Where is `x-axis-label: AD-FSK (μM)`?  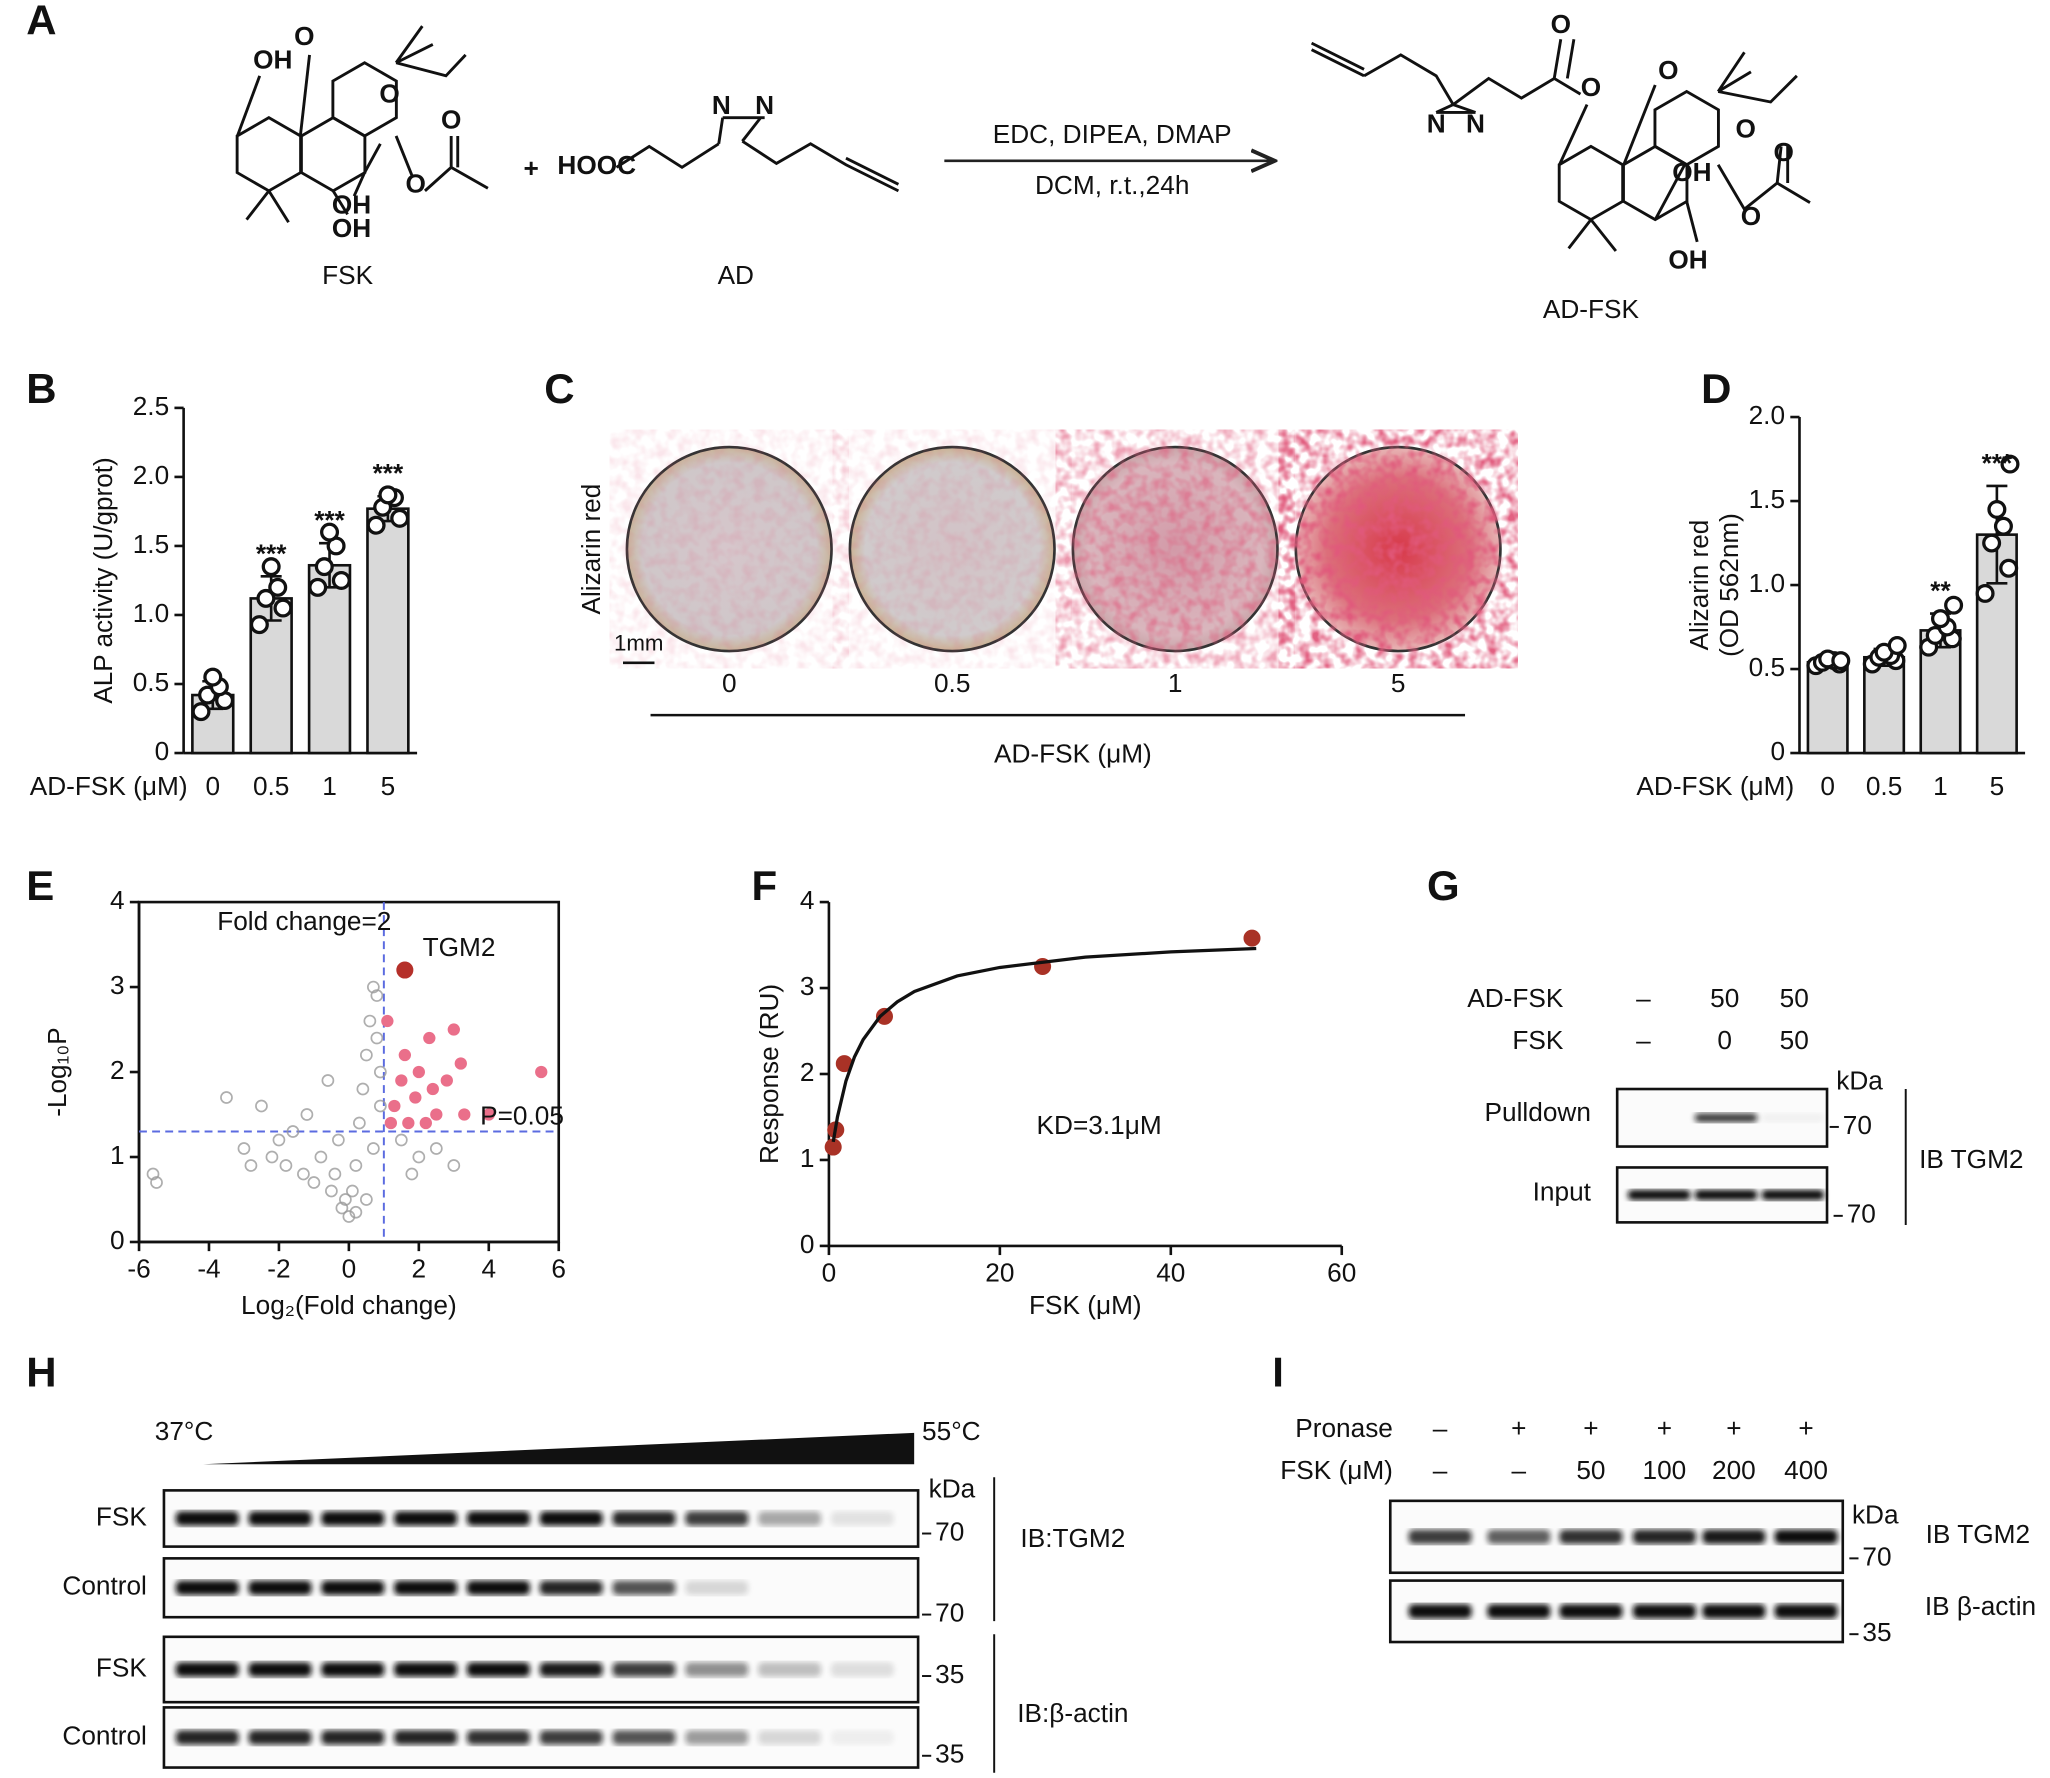
x-axis-label: AD-FSK (μM) is located at coordinates (1073, 754).